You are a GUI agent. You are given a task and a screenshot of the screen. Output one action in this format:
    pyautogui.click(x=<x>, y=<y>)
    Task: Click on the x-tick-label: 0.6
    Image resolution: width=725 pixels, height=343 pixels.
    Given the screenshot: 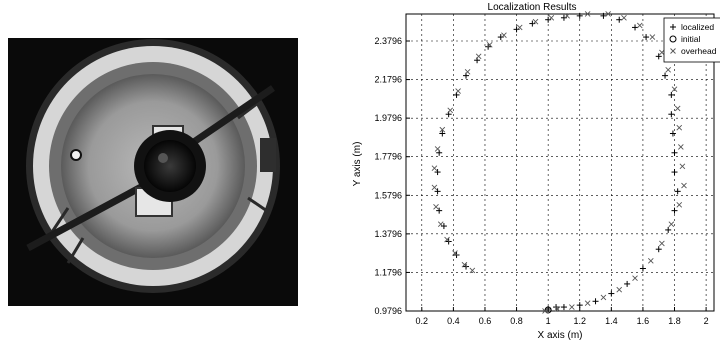 What is the action you would take?
    pyautogui.click(x=485, y=321)
    